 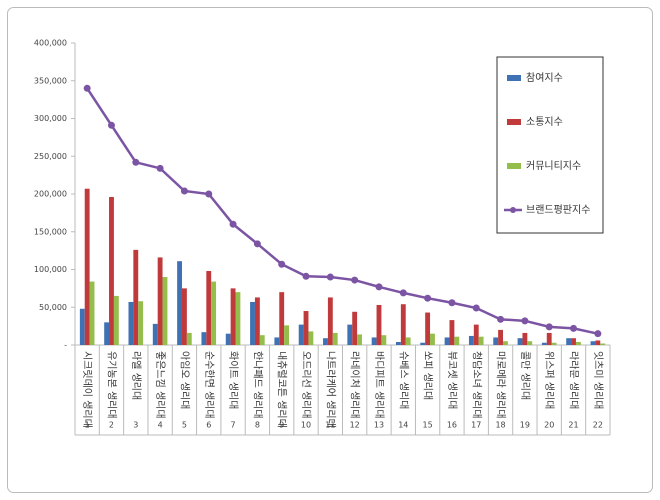 What do you see at coordinates (513, 210) in the screenshot?
I see `legend-swatch-dot` at bounding box center [513, 210].